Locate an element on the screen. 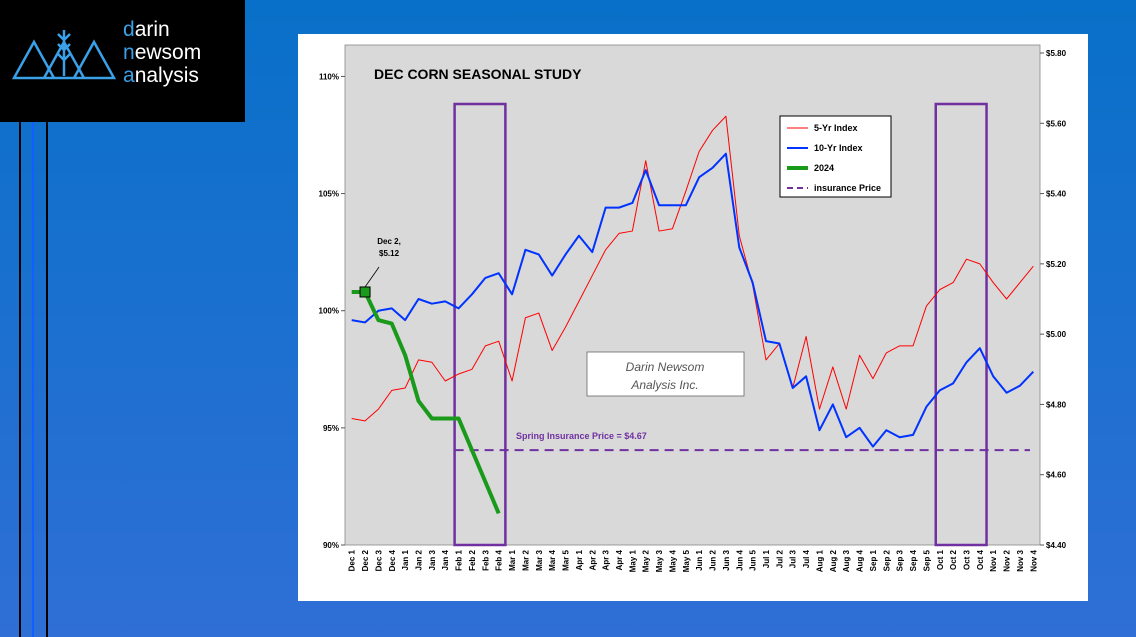 The width and height of the screenshot is (1136, 637). logo-mark is located at coordinates (64, 55).